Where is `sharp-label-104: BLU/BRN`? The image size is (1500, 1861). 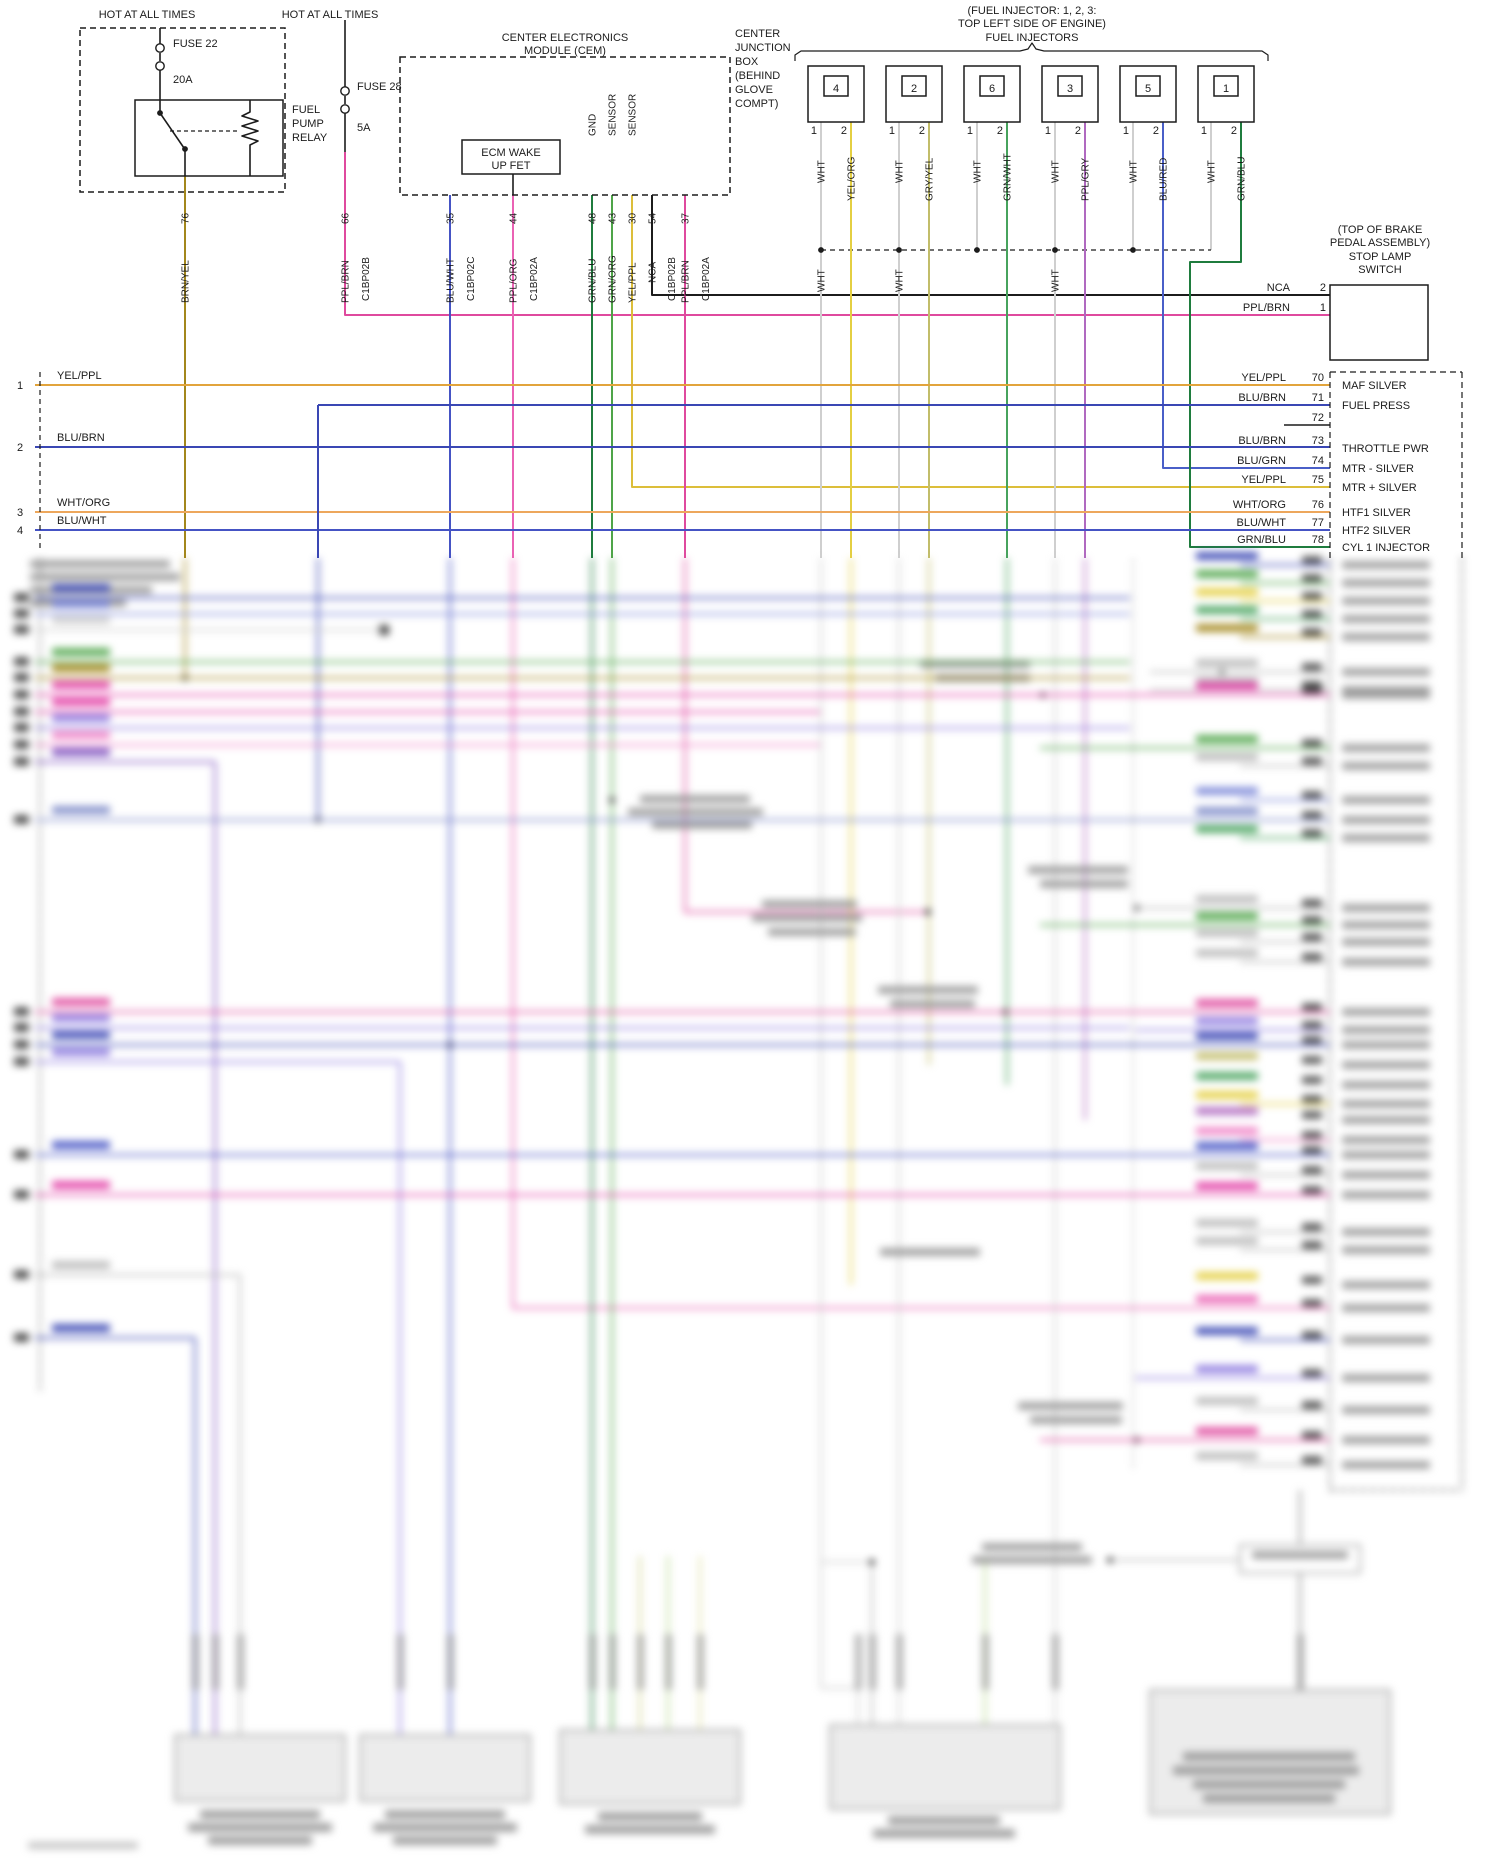 sharp-label-104: BLU/BRN is located at coordinates (1262, 441).